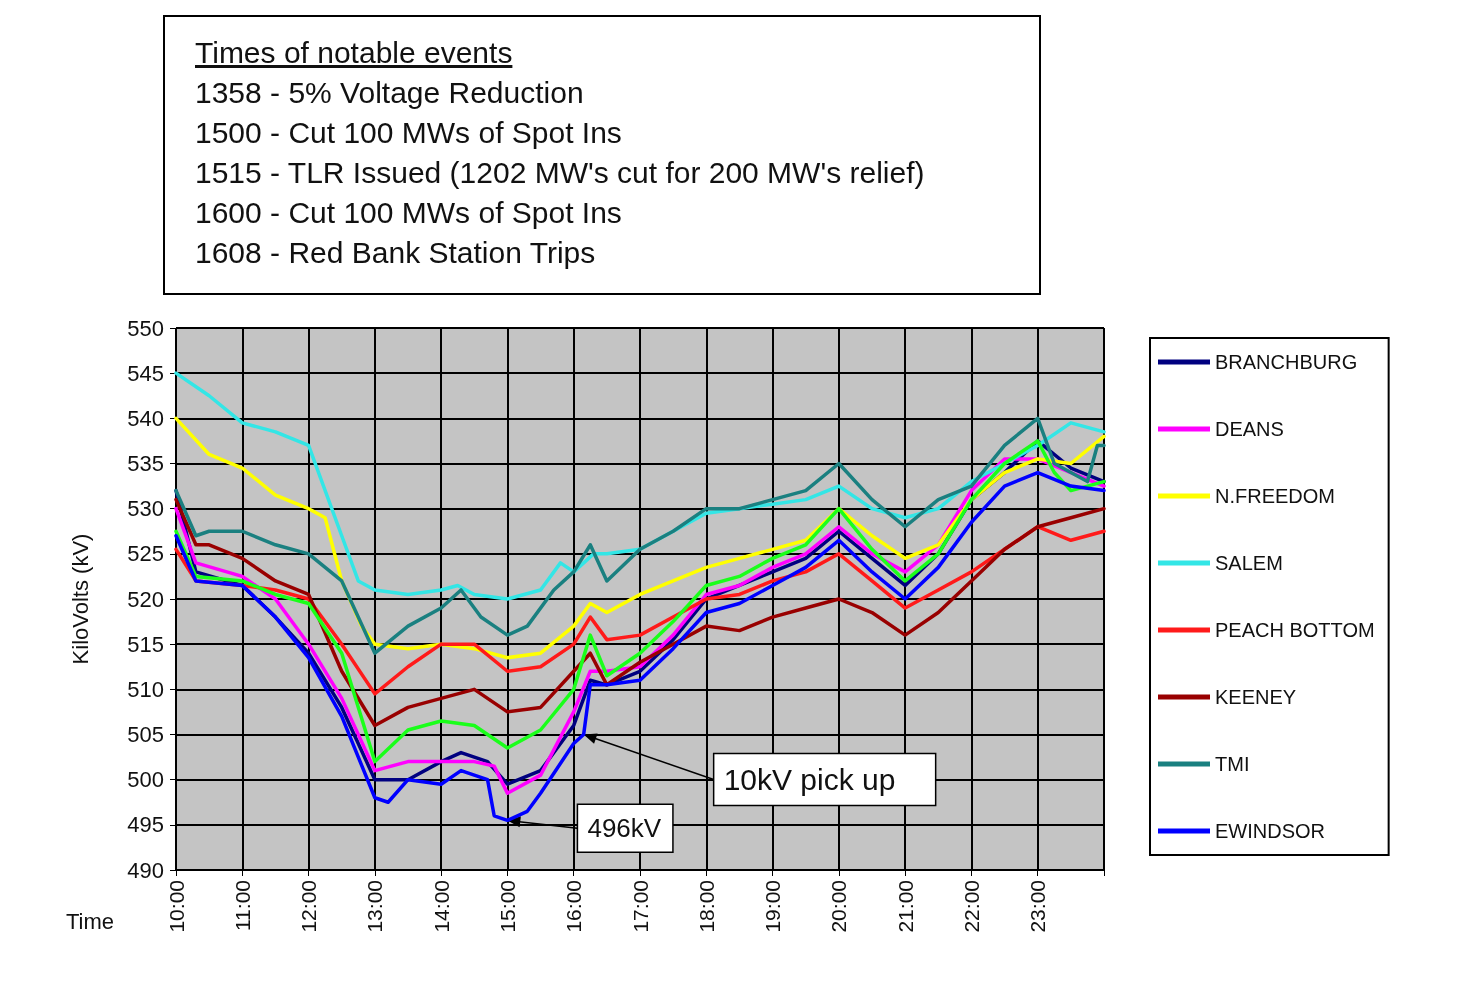 This screenshot has height=989, width=1478. I want to click on annotation: 10kV pick up, so click(809, 779).